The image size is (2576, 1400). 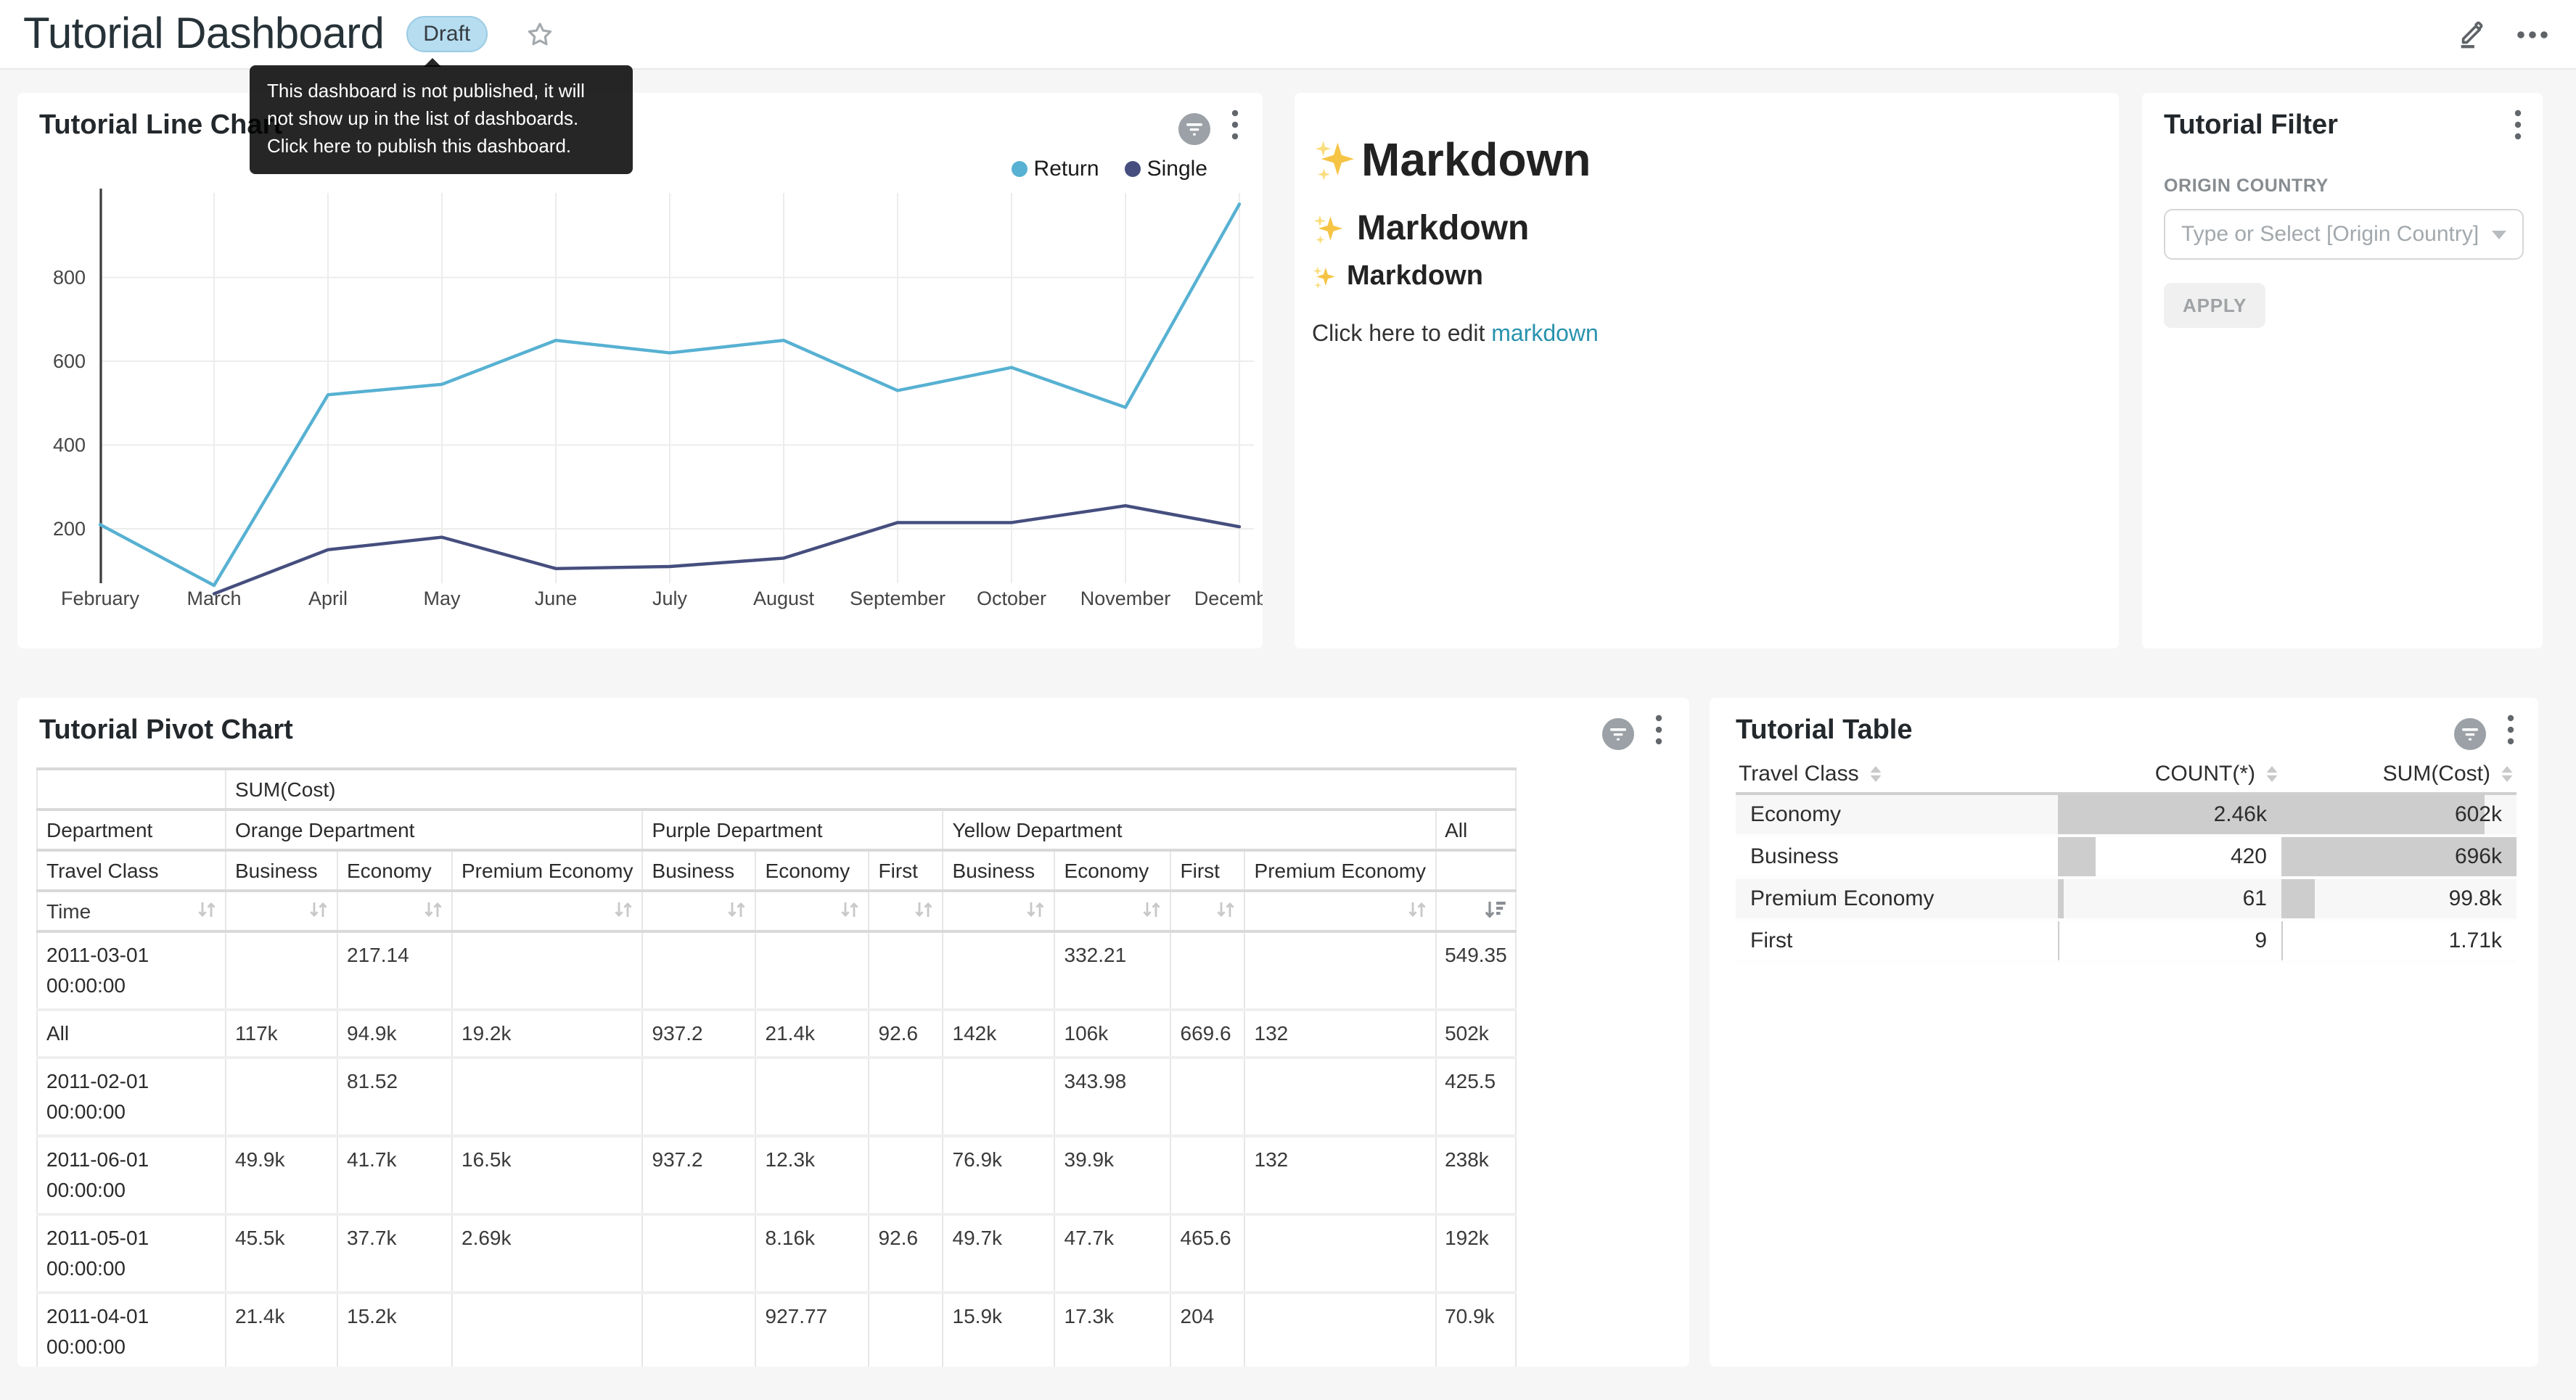 What do you see at coordinates (1228, 598) in the screenshot?
I see `svg-text: December` at bounding box center [1228, 598].